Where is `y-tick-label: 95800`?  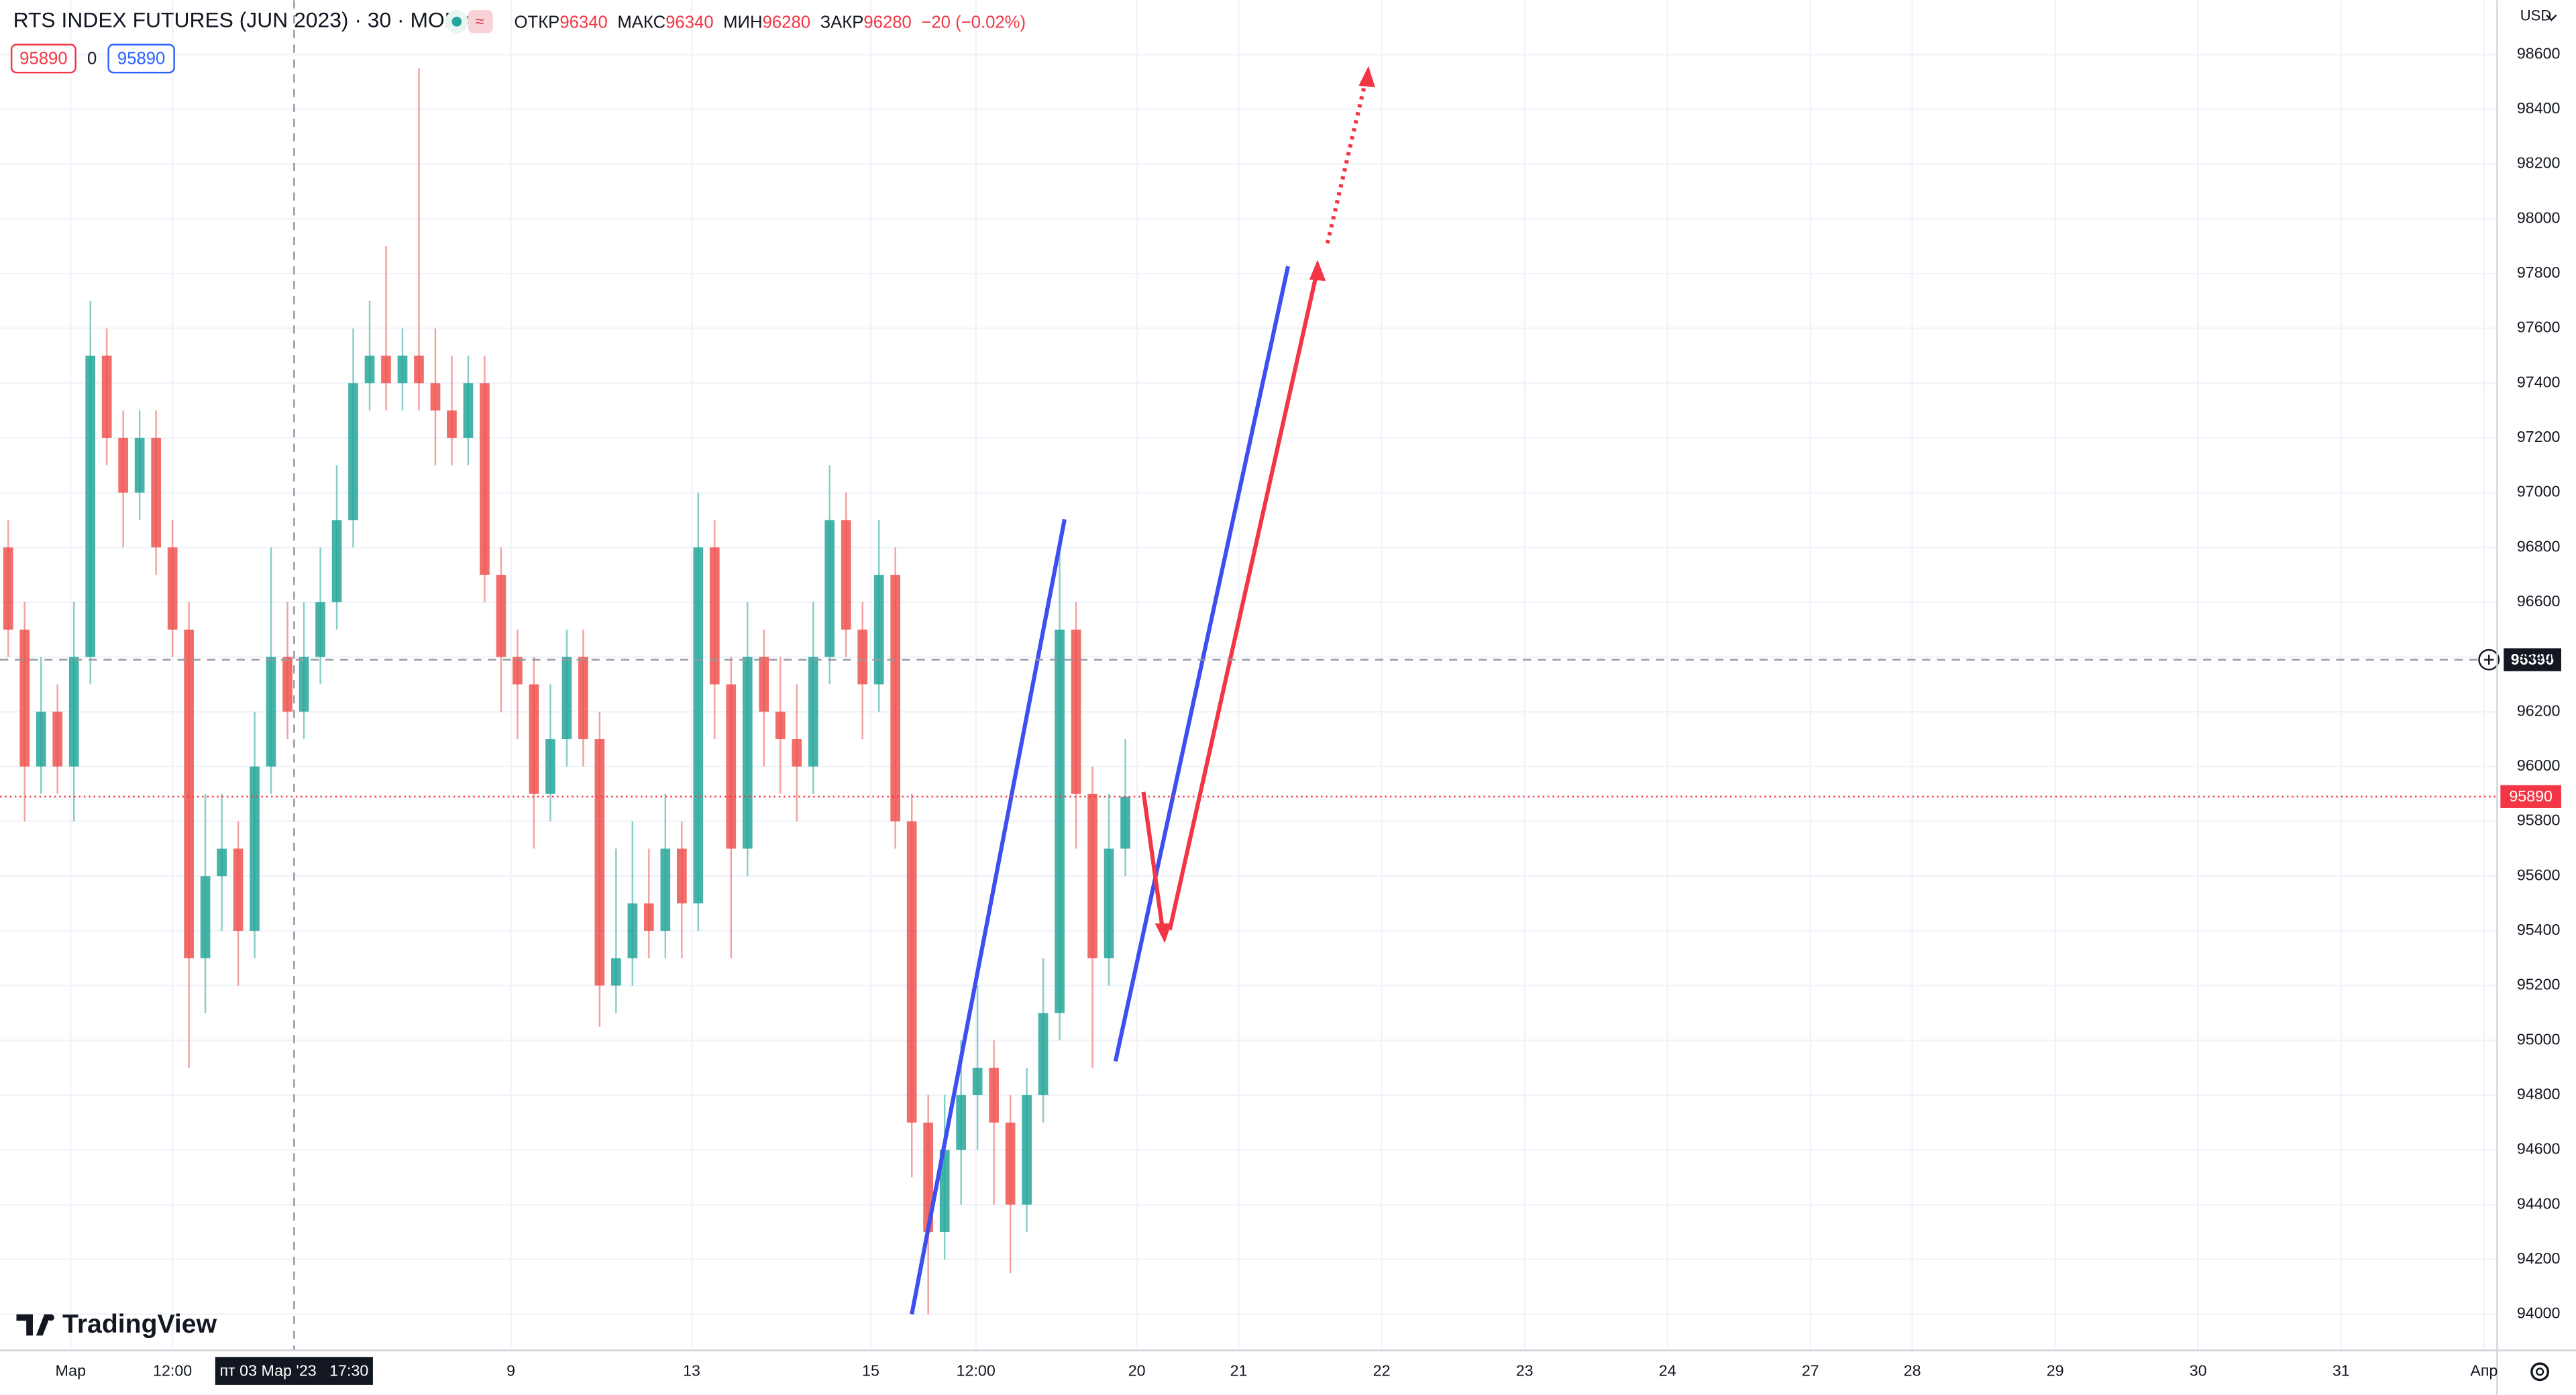
y-tick-label: 95800 is located at coordinates (2539, 820).